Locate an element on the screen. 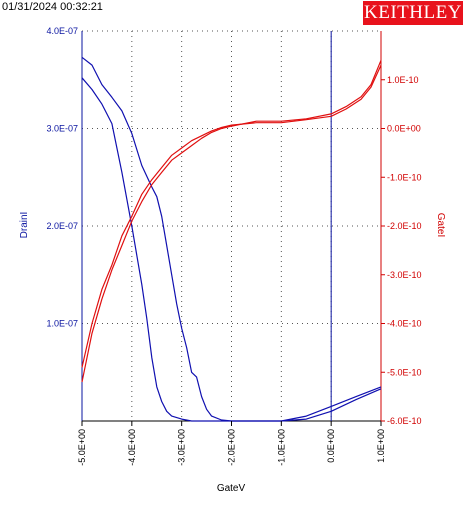  y-tick-label-right: -6.0E-10 is located at coordinates (404, 421).